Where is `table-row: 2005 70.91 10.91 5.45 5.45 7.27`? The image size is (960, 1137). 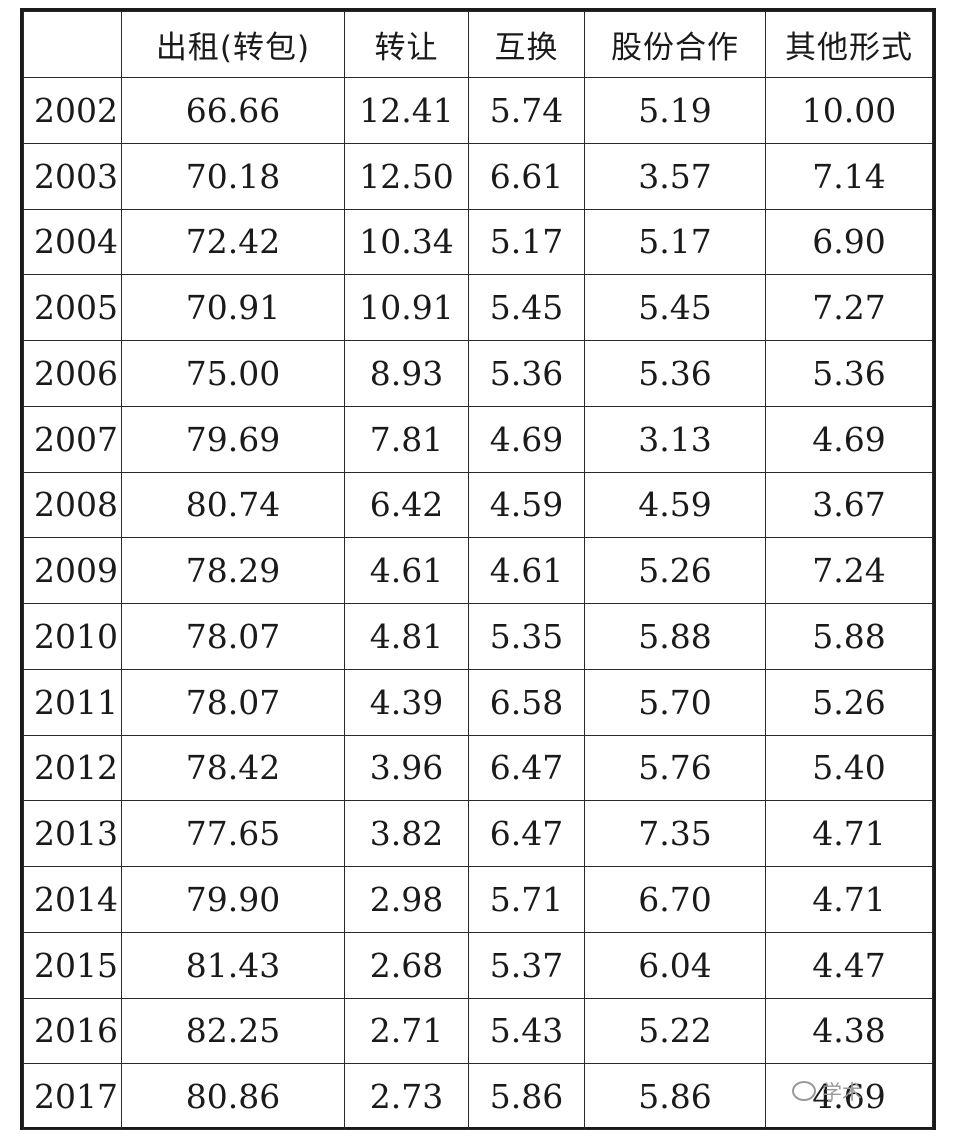
table-row: 2005 70.91 10.91 5.45 5.45 7.27 is located at coordinates (478, 307).